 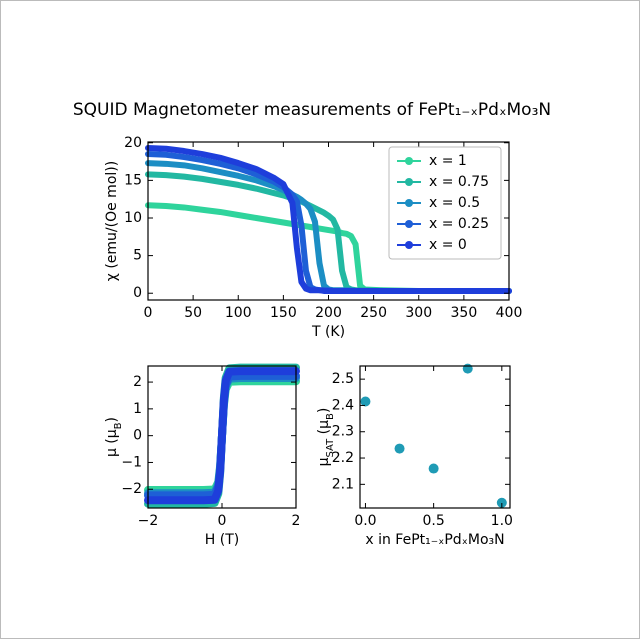 I want to click on legend-label: x = 0.25, so click(x=459, y=224).